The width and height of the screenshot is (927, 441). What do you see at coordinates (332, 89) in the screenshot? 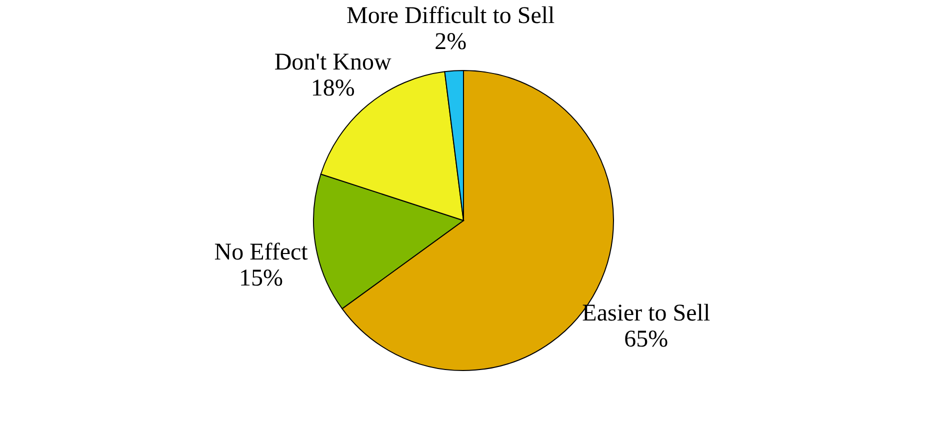
I see `data-label: 18%` at bounding box center [332, 89].